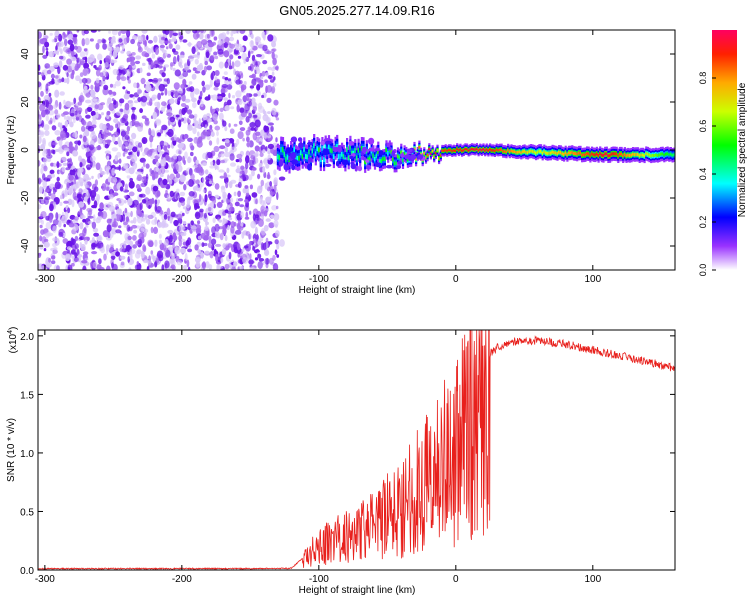 The image size is (750, 600). I want to click on signal-band, so click(475, 154).